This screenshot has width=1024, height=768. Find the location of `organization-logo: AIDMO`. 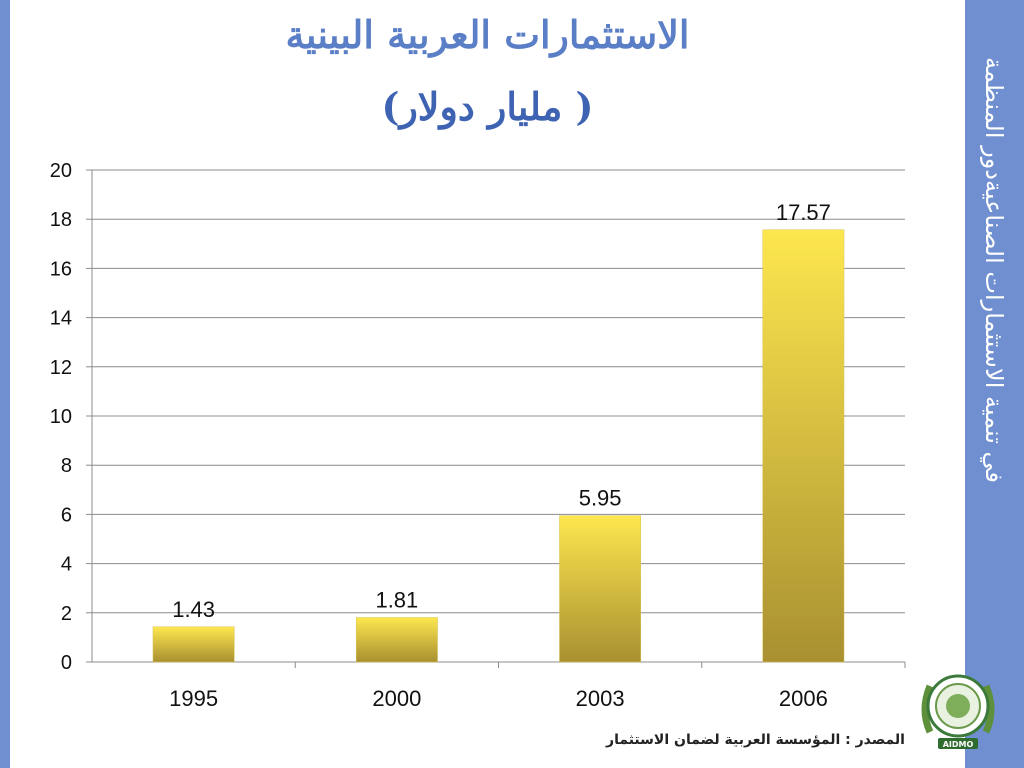

organization-logo: AIDMO is located at coordinates (958, 711).